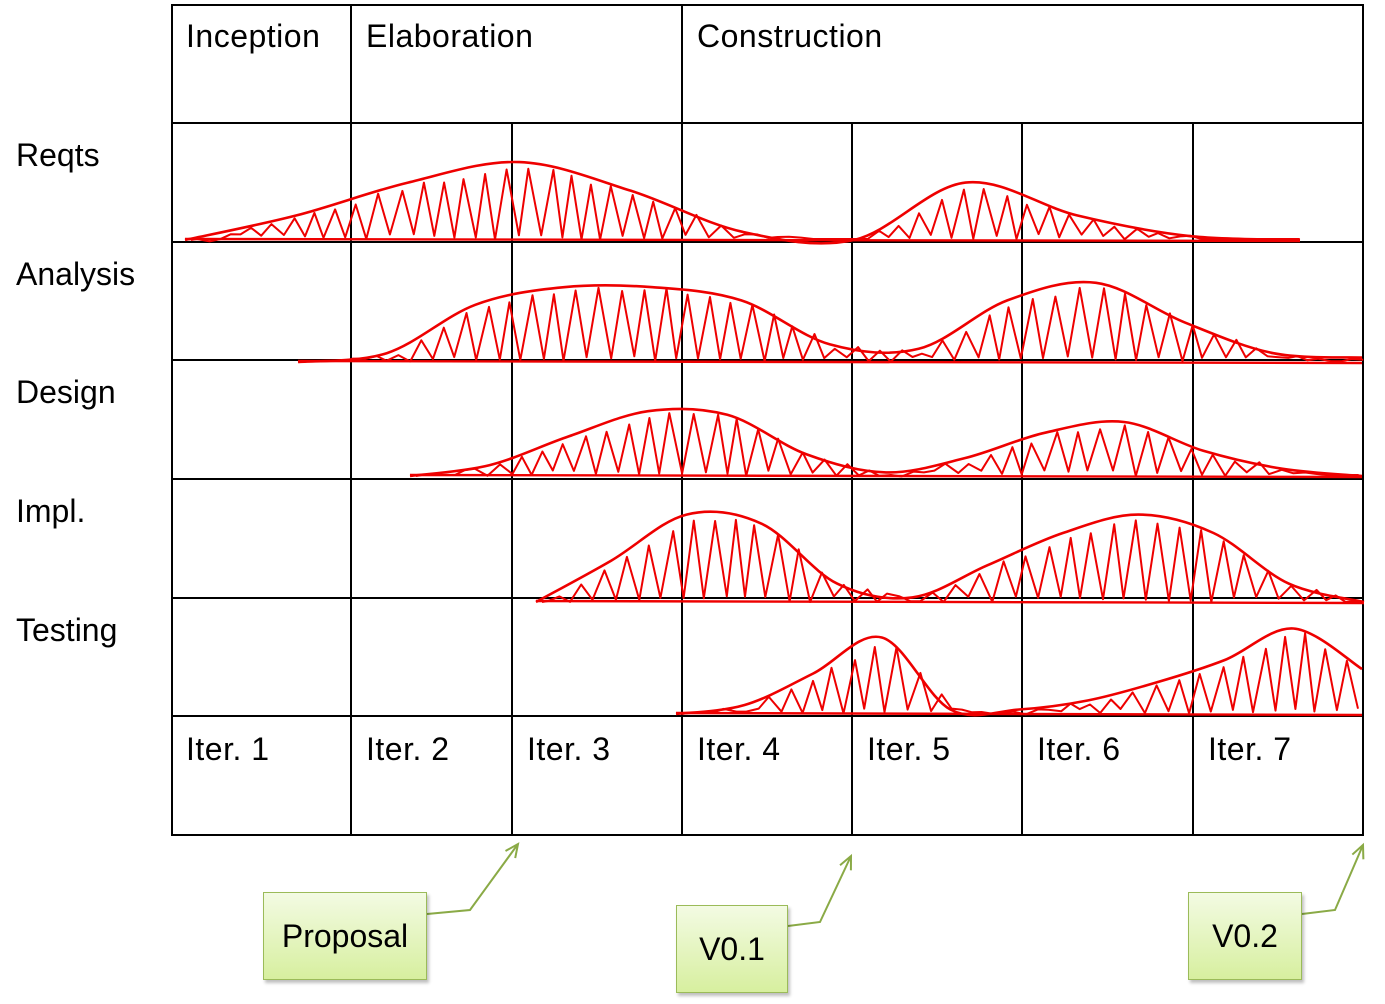  Describe the element at coordinates (1250, 749) in the screenshot. I see `iteration-label-7: Iter. 7` at that location.